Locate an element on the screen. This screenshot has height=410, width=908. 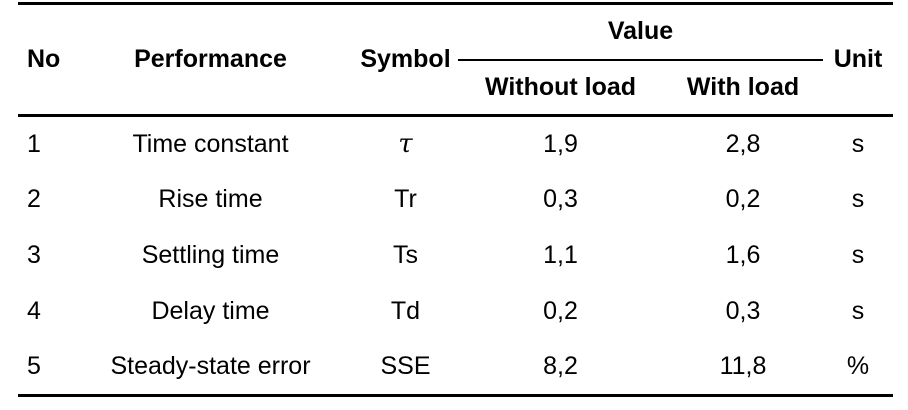
table-row: 3 Settling time Ts 1,1 1,6 s is located at coordinates (455, 256).